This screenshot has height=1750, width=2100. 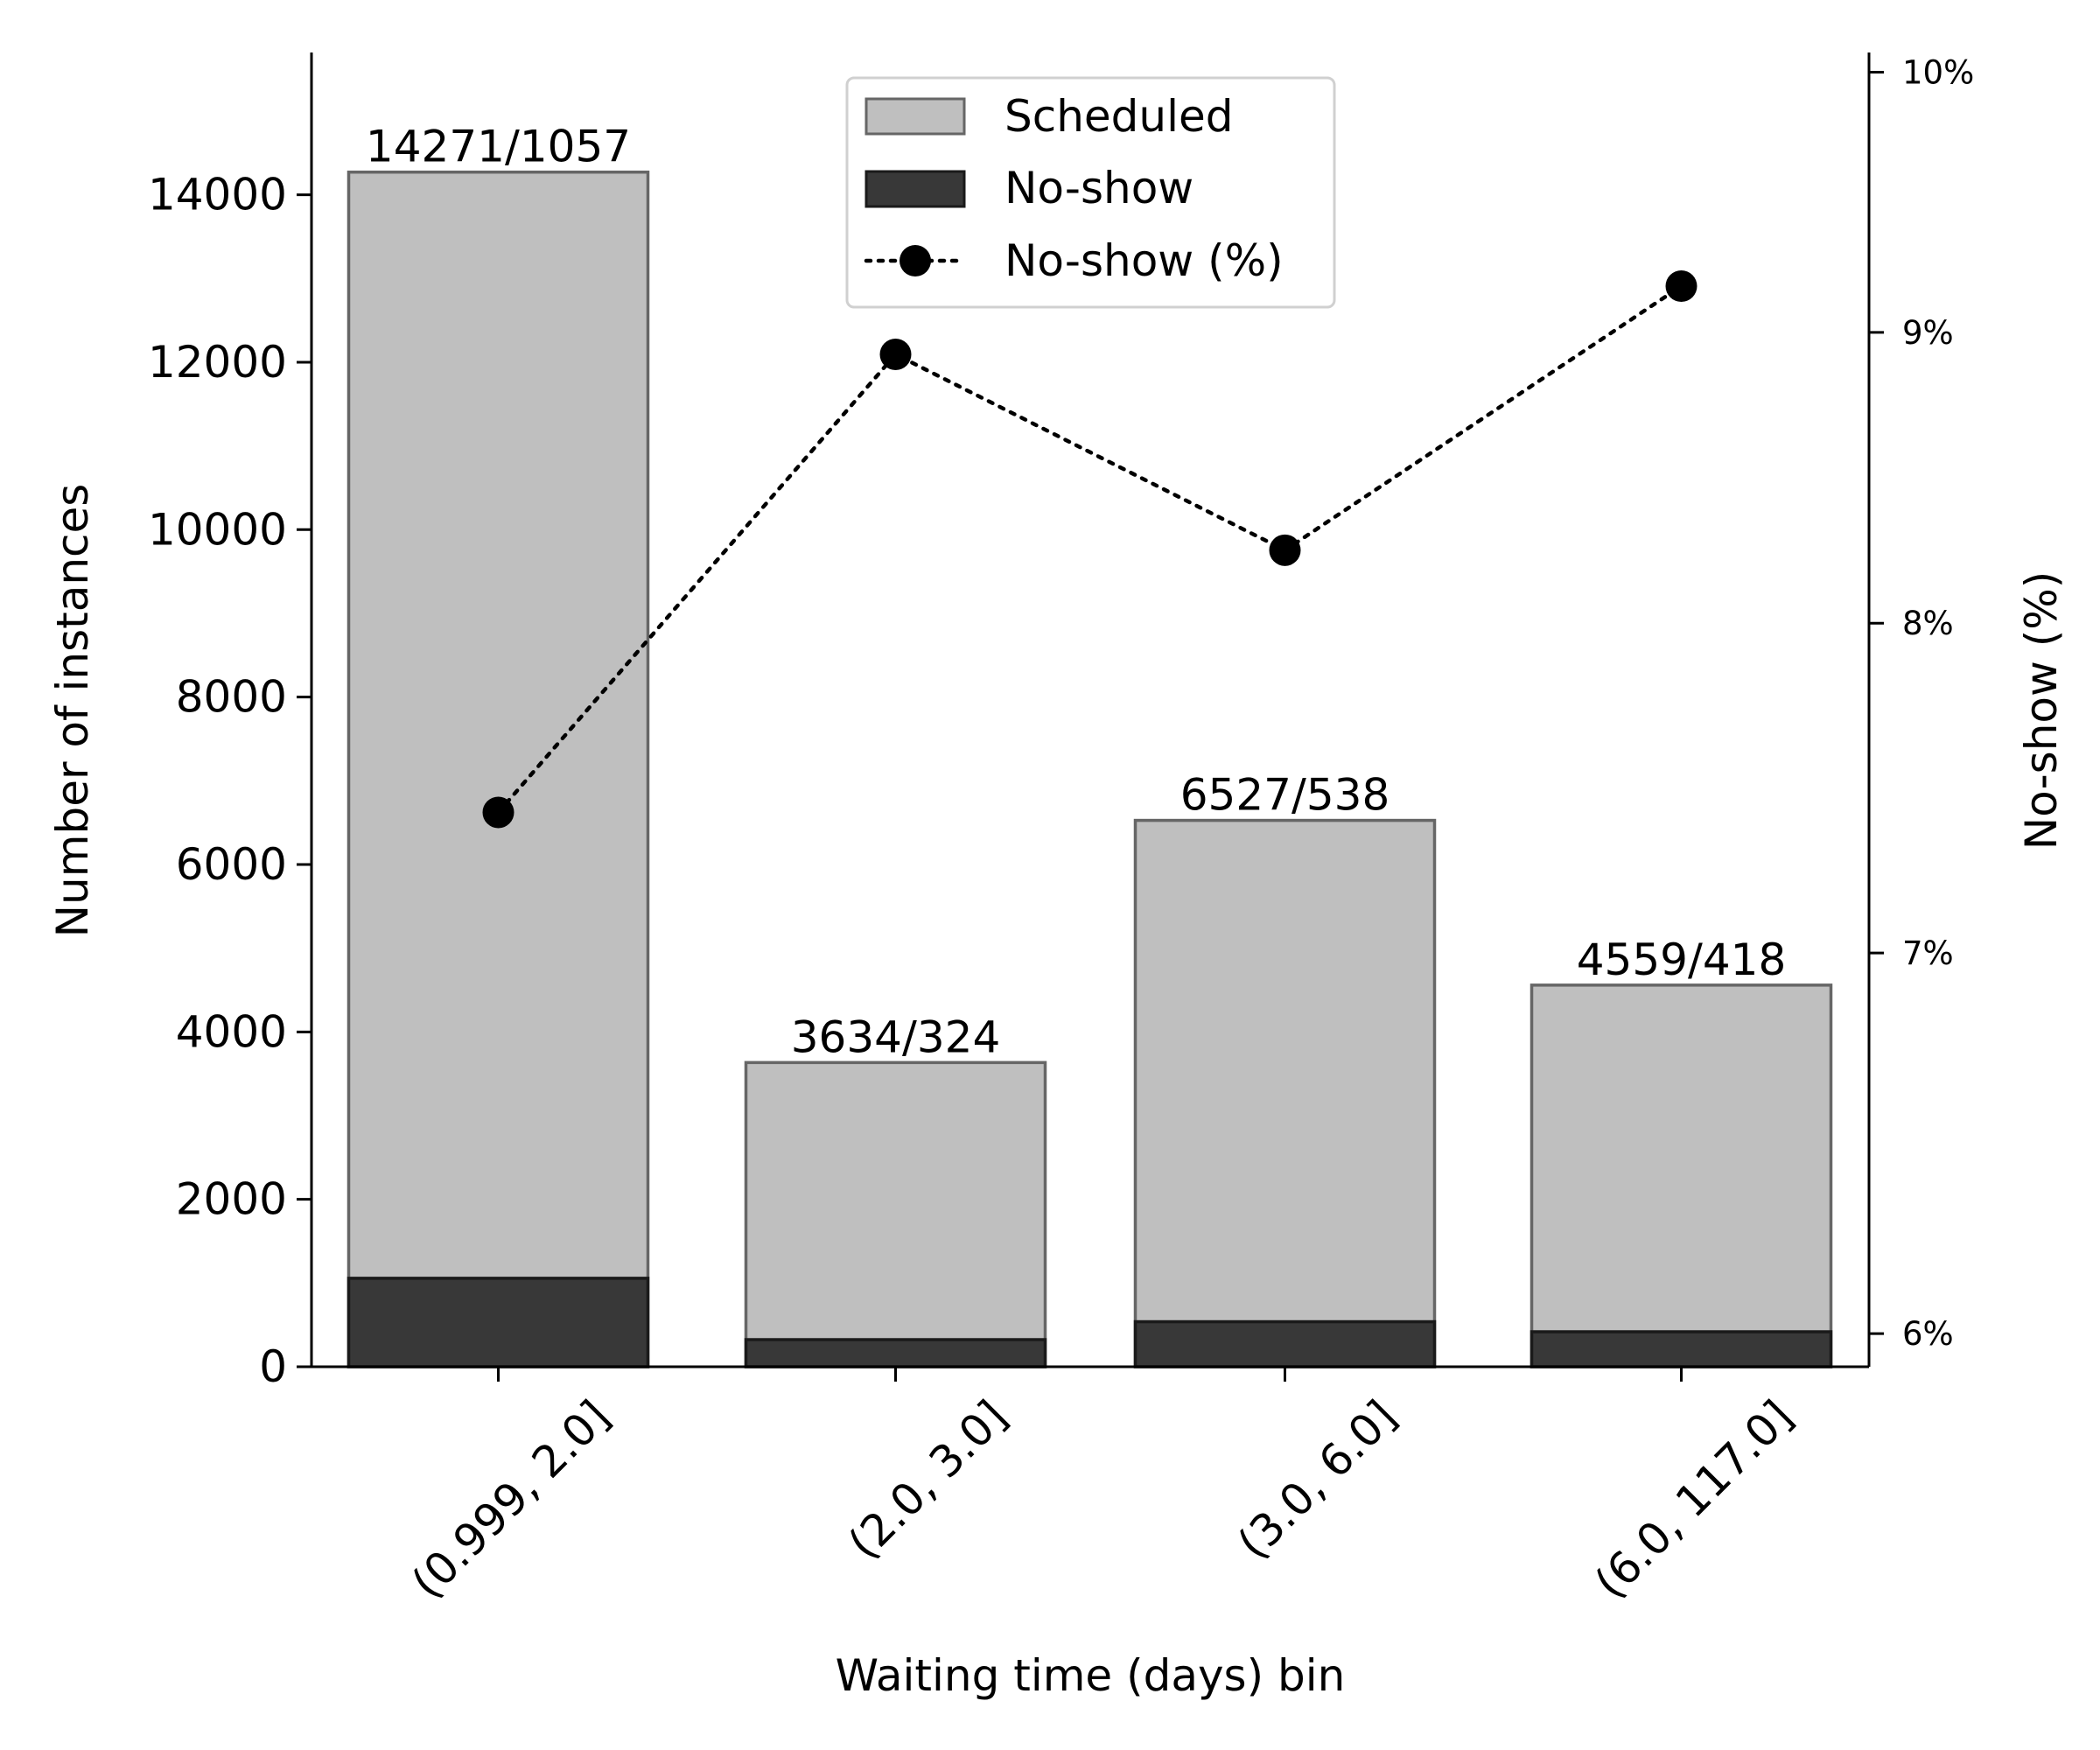 What do you see at coordinates (915, 116) in the screenshot?
I see `legend-swatch-scheduled` at bounding box center [915, 116].